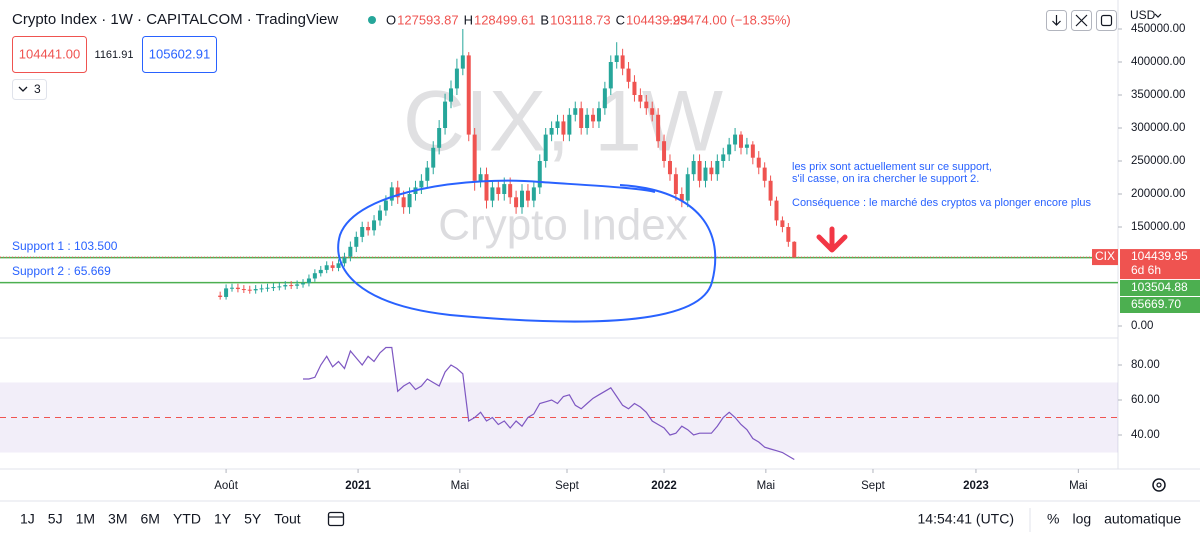  I want to click on indicators-count: 3, so click(37, 89).